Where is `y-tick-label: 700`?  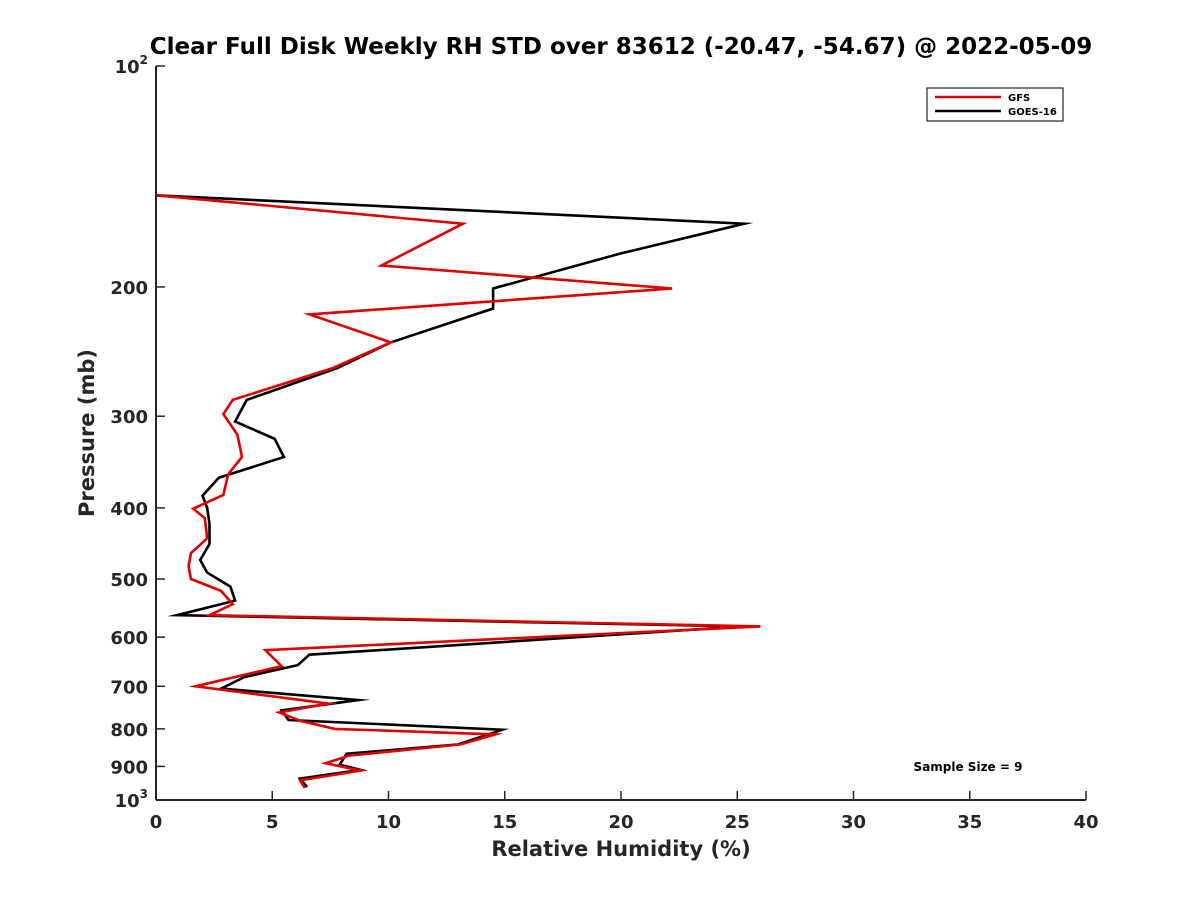 y-tick-label: 700 is located at coordinates (129, 687).